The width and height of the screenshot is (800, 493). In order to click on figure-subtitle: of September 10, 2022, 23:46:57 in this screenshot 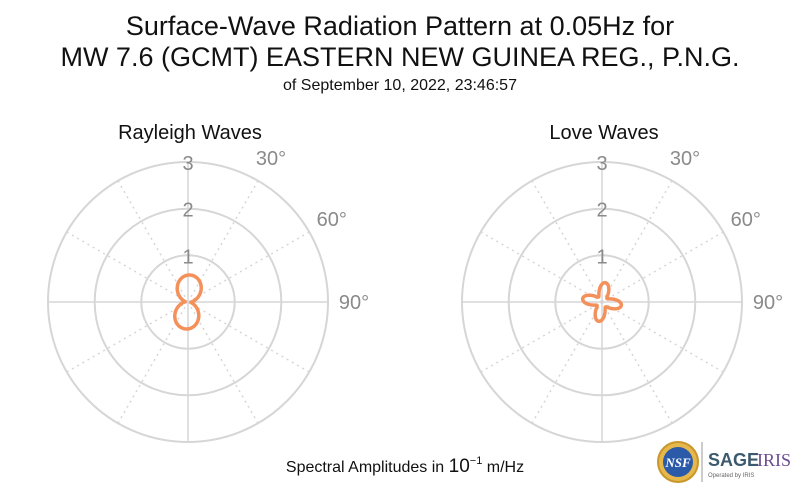, I will do `click(400, 85)`.